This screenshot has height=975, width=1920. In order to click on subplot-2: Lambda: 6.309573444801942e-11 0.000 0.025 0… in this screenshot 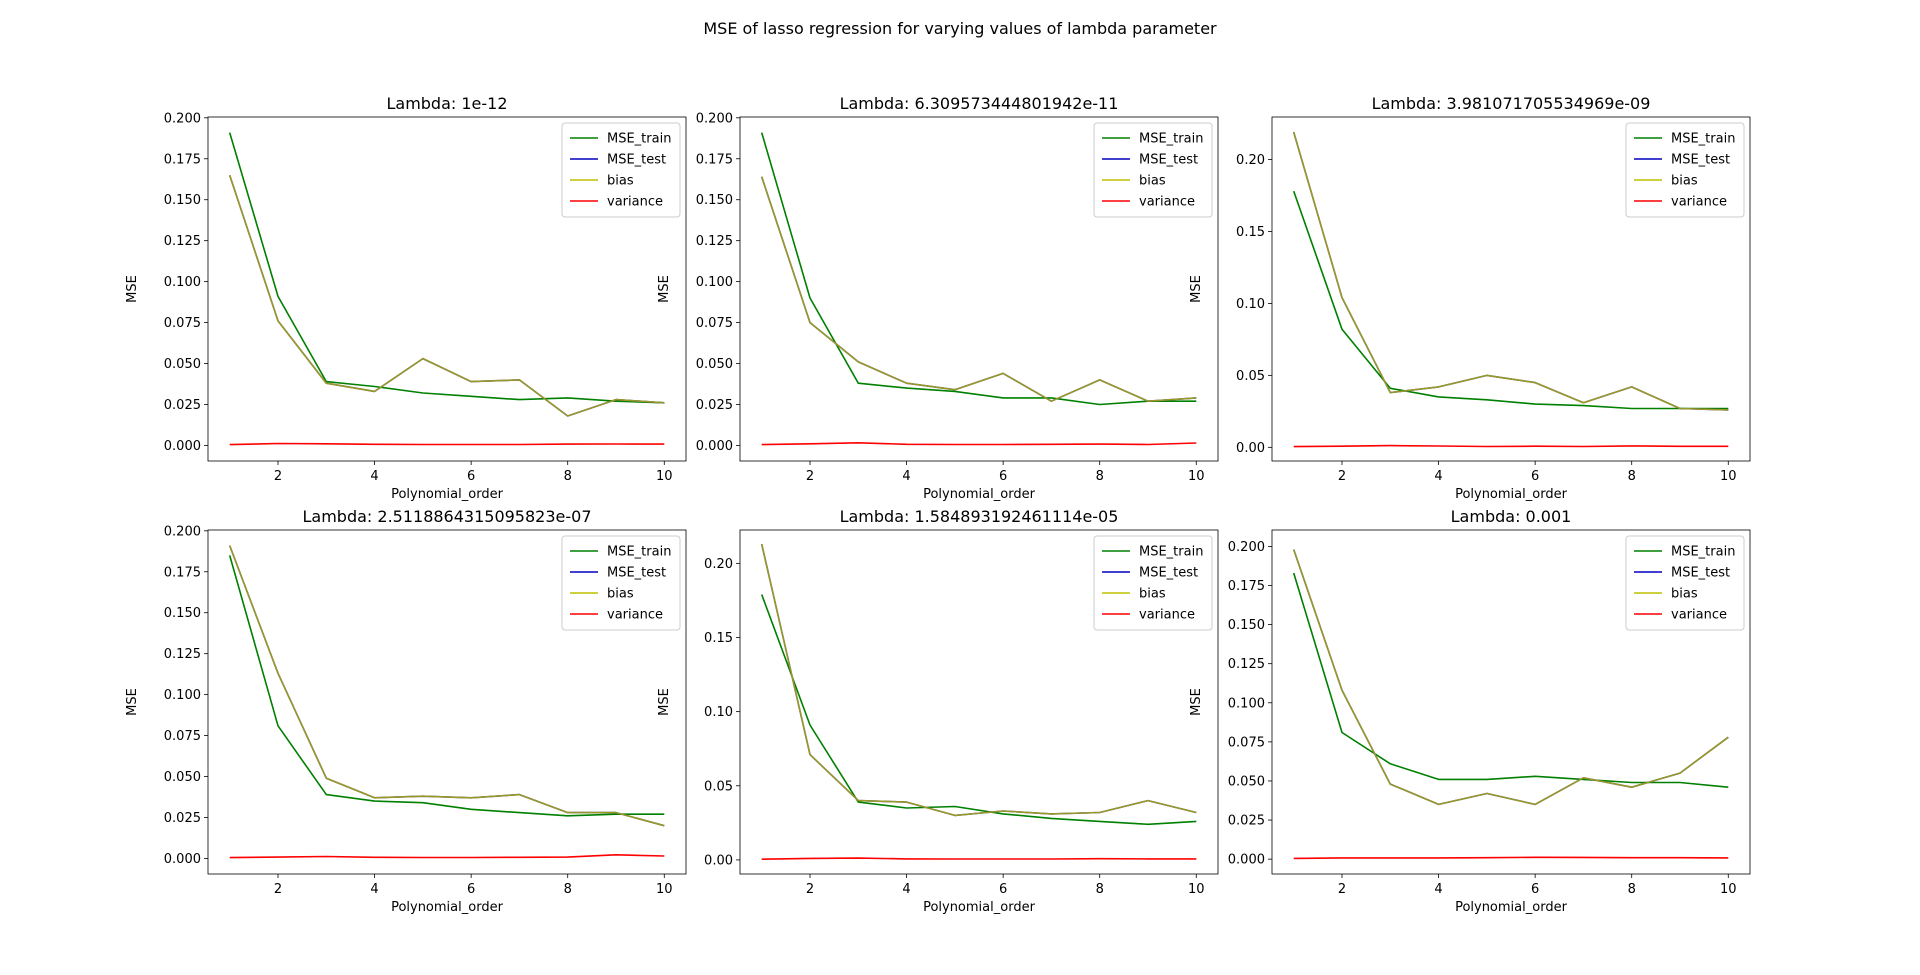, I will do `click(938, 298)`.